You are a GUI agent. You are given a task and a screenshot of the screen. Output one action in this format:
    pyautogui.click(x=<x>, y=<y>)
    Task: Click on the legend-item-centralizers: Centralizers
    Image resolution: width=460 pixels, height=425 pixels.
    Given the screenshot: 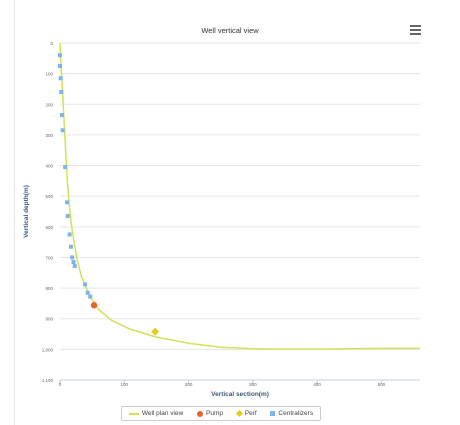 What is the action you would take?
    pyautogui.click(x=291, y=413)
    